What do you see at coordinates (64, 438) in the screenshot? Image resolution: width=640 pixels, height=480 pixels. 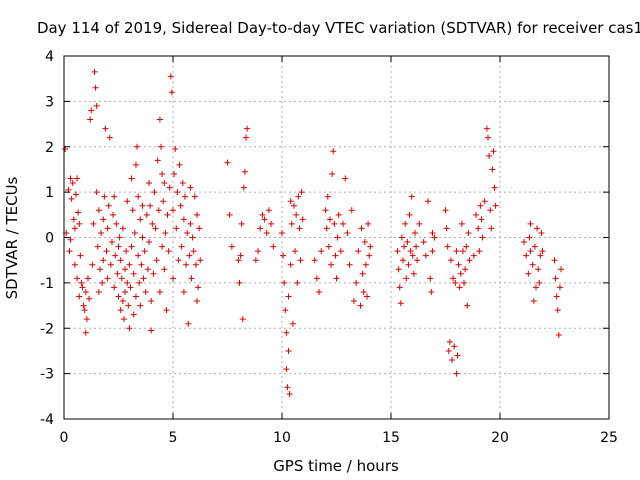 I see `x-tick-label: 0` at bounding box center [64, 438].